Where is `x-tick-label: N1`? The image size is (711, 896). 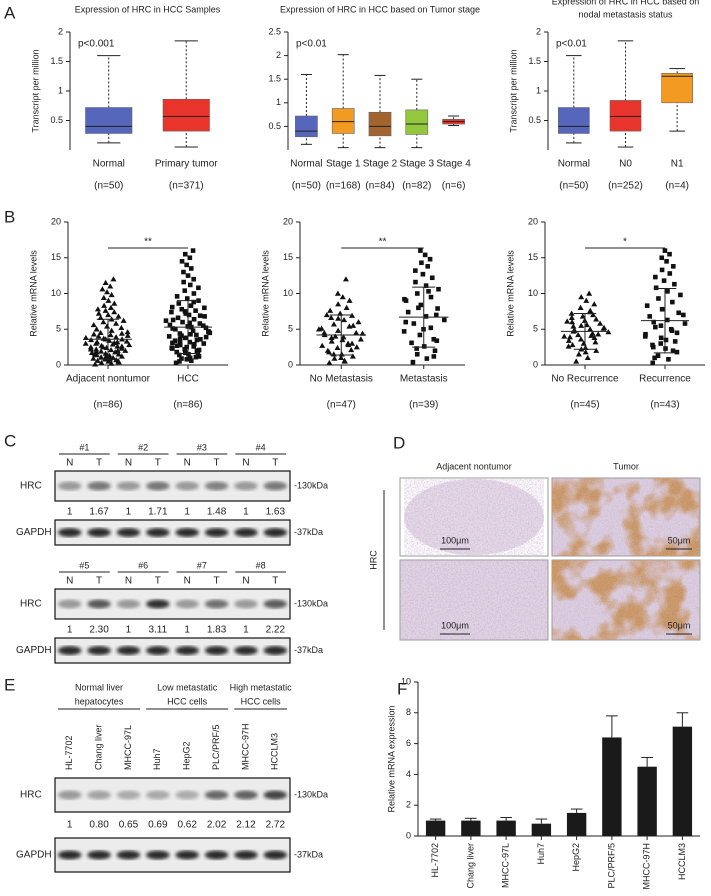
x-tick-label: N1 is located at coordinates (677, 164).